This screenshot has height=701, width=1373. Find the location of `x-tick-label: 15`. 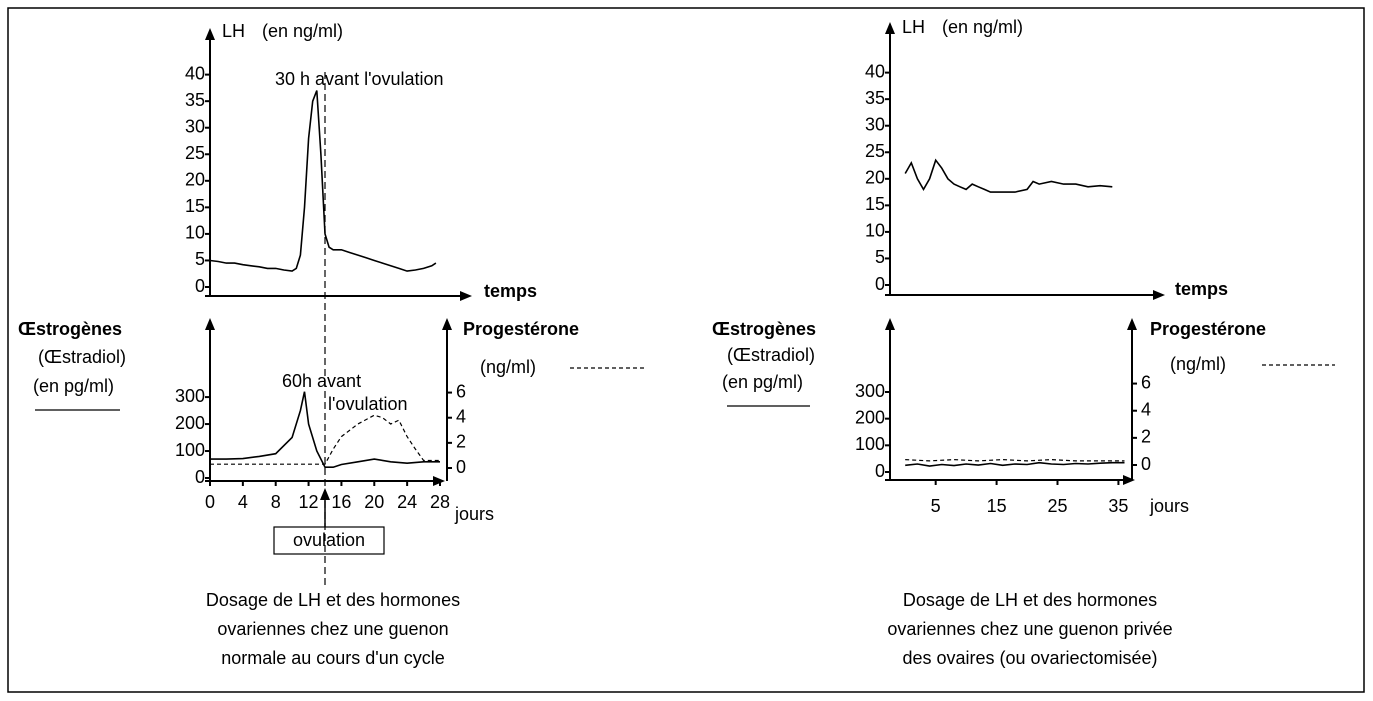

x-tick-label: 15 is located at coordinates (997, 506).